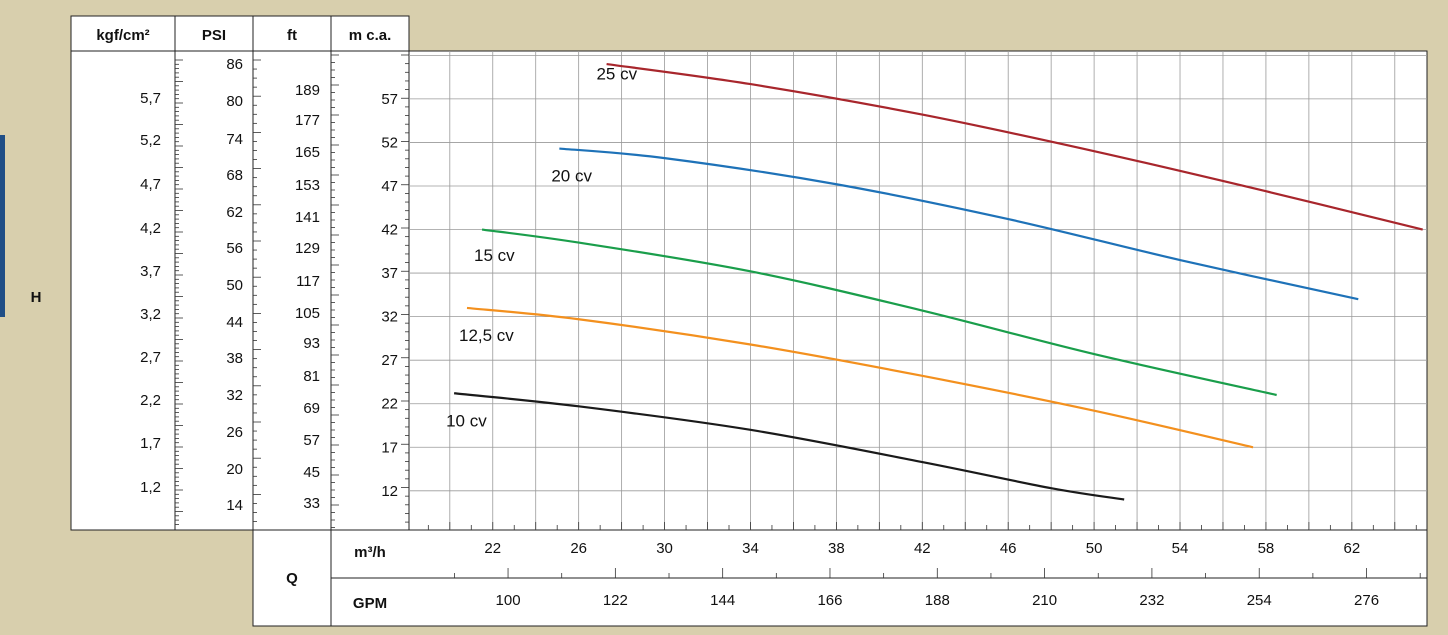 Image resolution: width=1448 pixels, height=635 pixels. What do you see at coordinates (122, 35) in the screenshot?
I see `header-kgf: kgf/cm²` at bounding box center [122, 35].